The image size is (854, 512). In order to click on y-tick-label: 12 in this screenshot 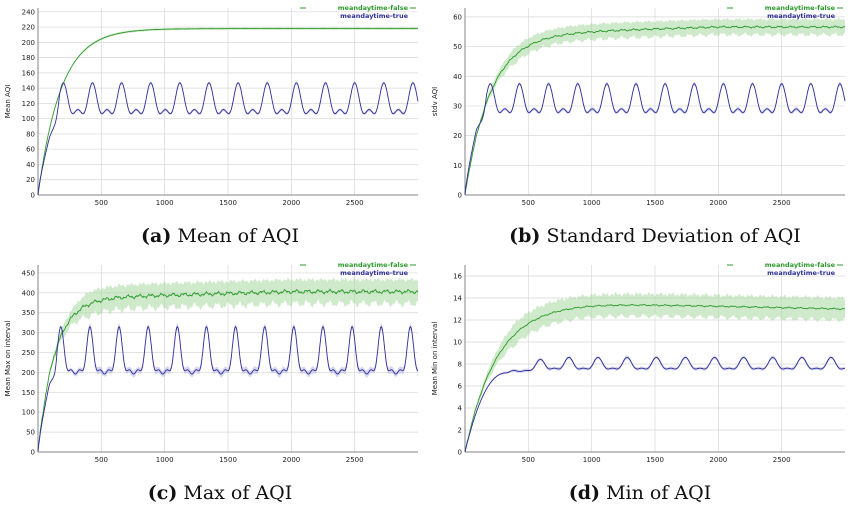, I will do `click(457, 321)`.